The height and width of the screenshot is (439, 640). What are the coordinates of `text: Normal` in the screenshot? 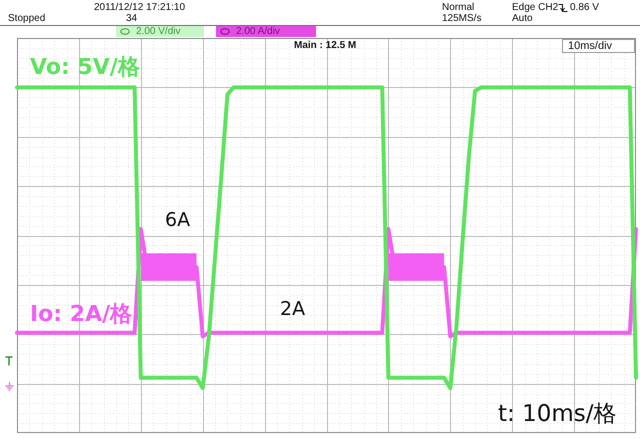 It's located at (458, 7).